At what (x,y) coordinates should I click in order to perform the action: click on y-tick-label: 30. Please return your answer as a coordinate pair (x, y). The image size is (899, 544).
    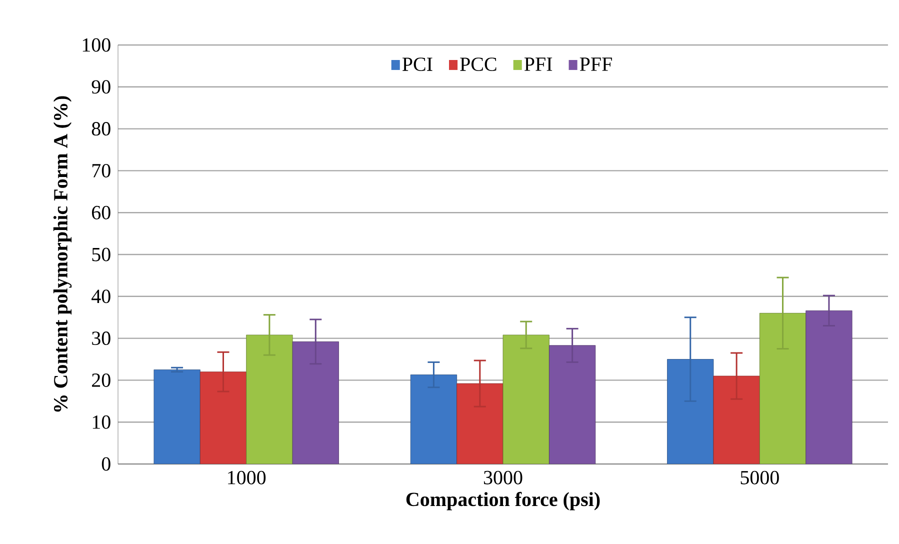
    Looking at the image, I should click on (101, 339).